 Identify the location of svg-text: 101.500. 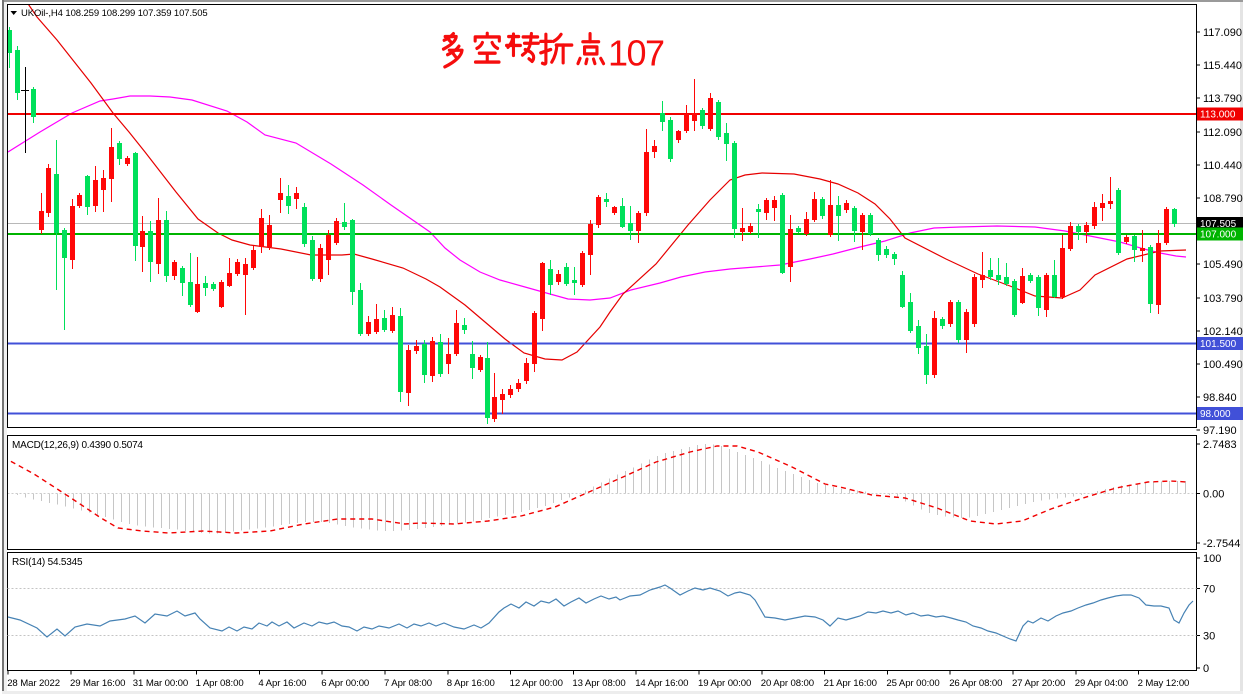
(1218, 344).